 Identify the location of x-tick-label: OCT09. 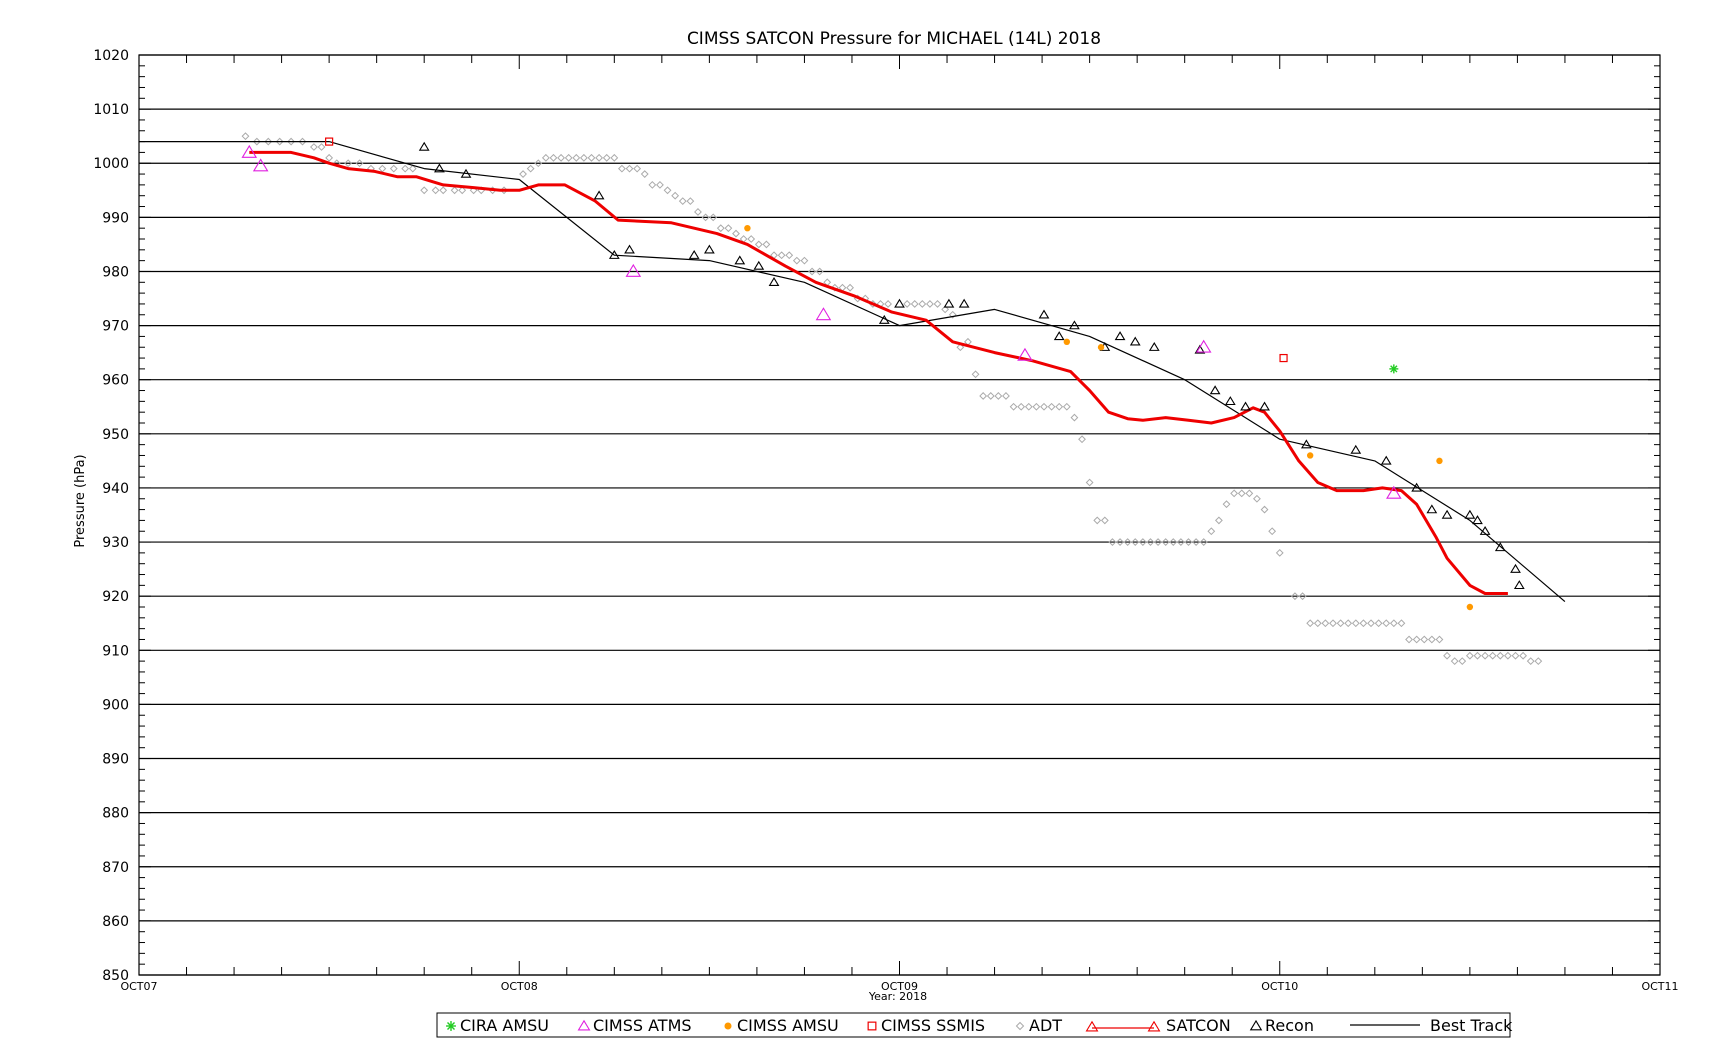
(899, 986).